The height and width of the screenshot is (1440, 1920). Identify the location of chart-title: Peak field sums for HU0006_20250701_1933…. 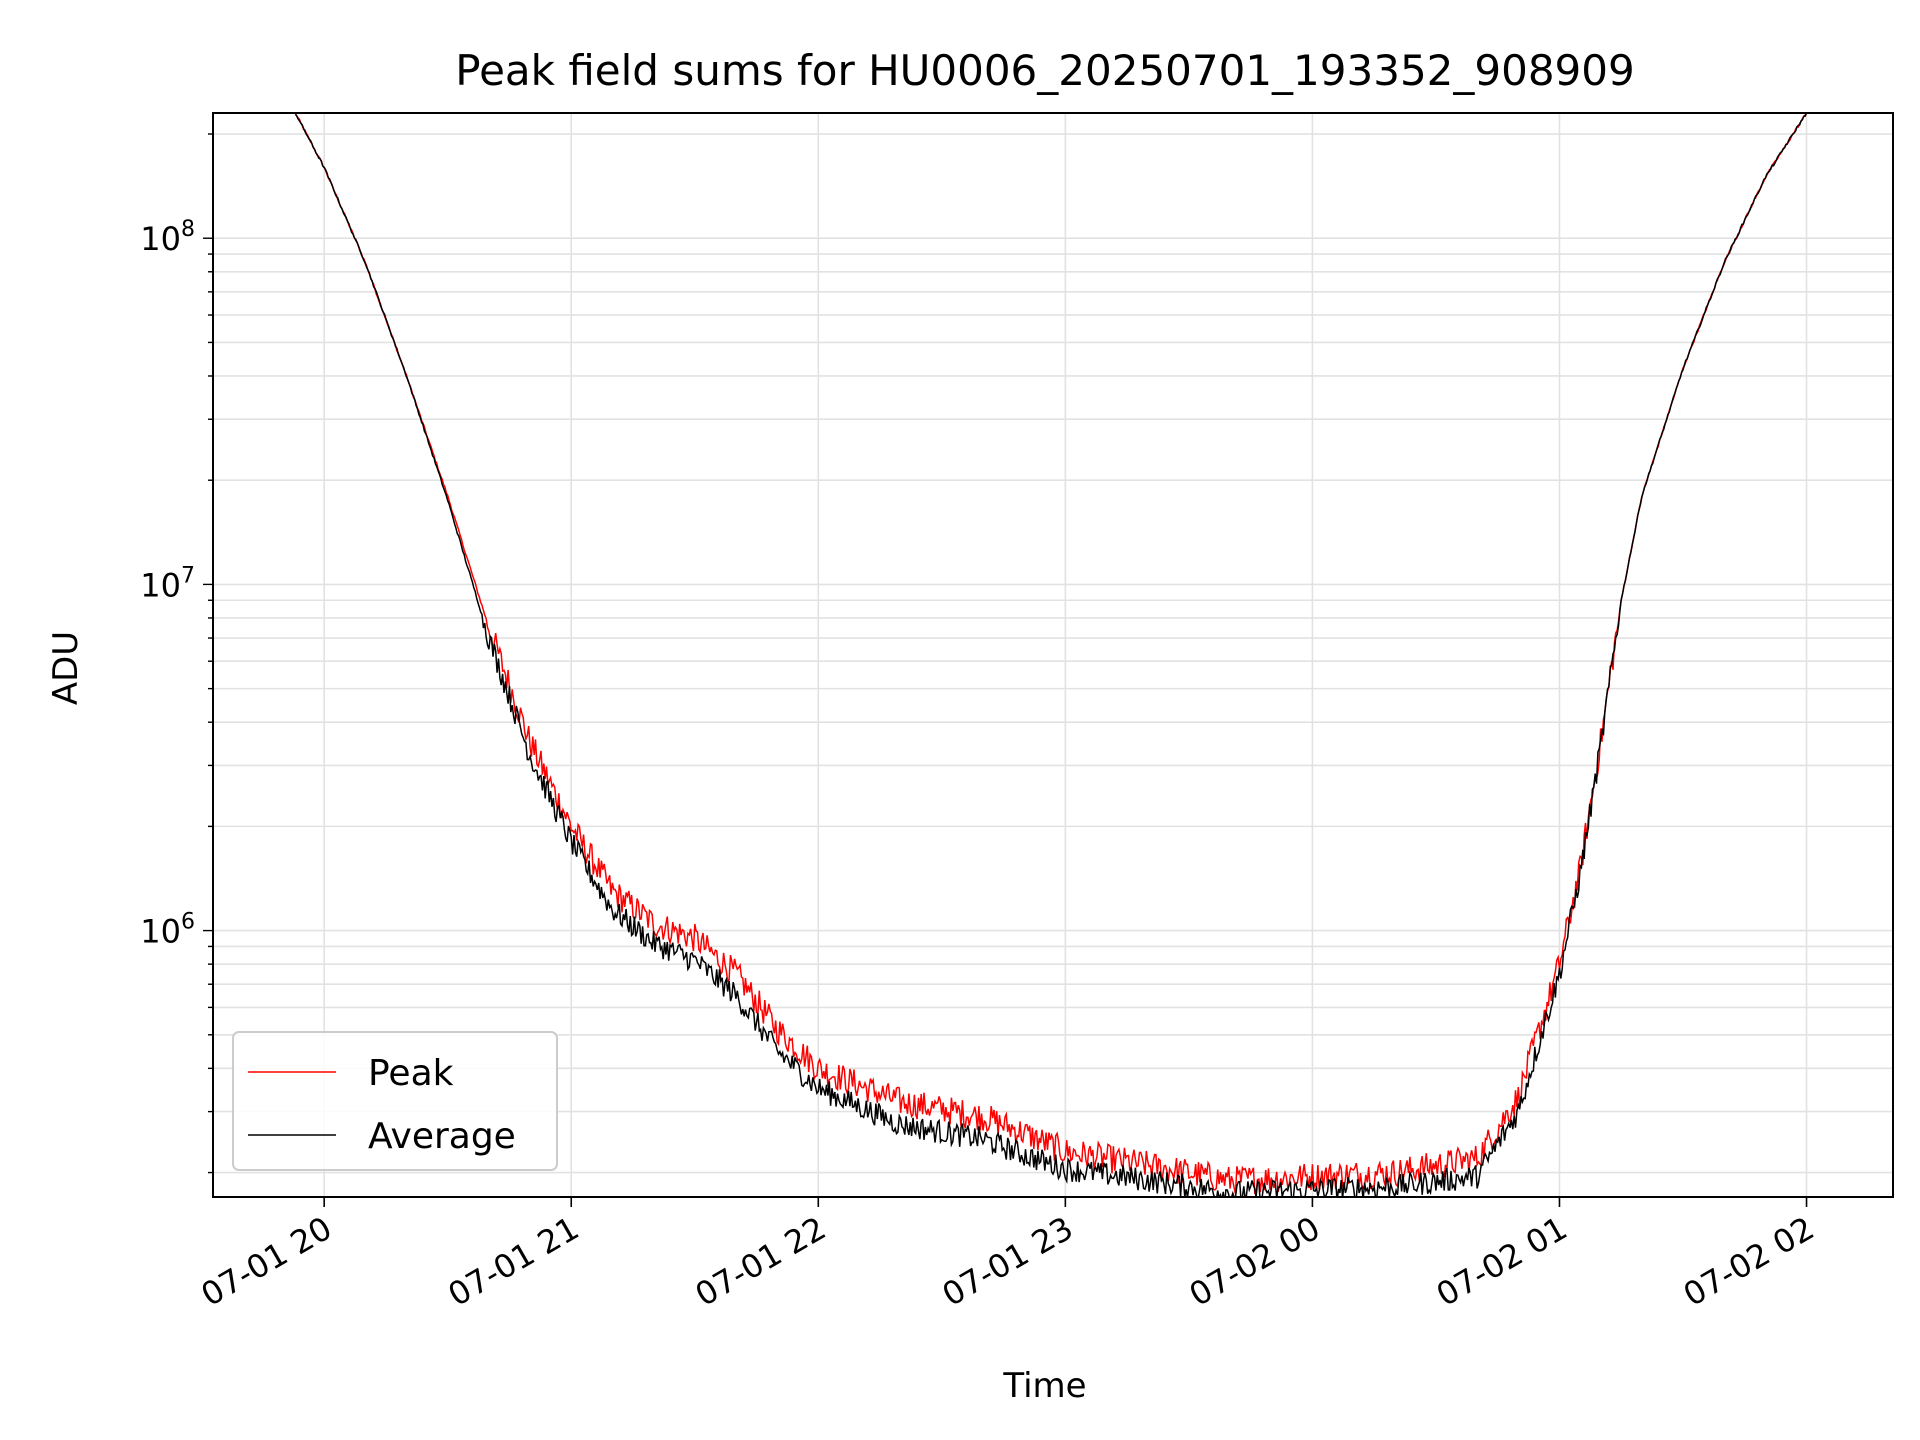
(1044, 70).